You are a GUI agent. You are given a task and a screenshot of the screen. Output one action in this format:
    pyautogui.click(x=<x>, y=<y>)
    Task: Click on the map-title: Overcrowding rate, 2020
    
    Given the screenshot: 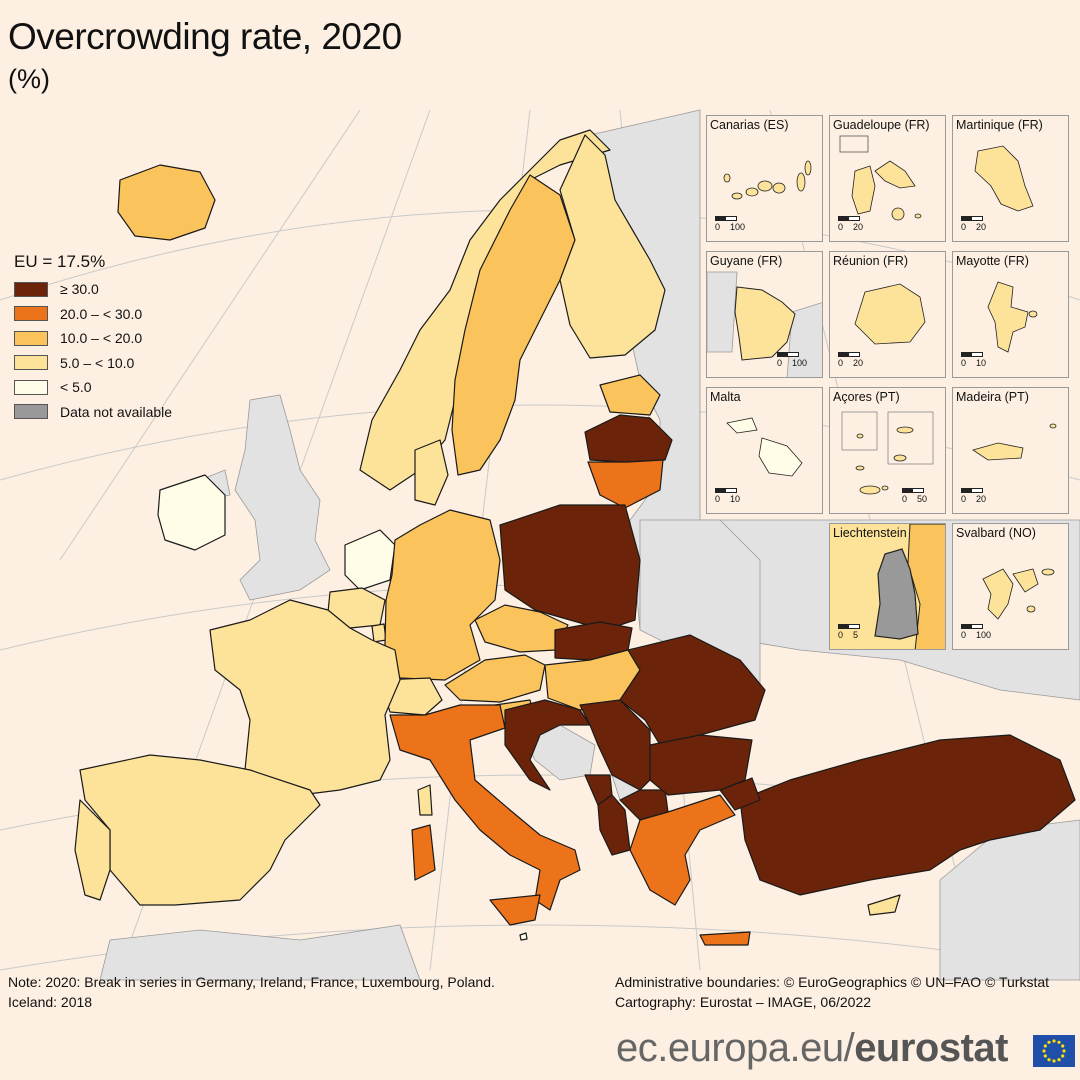 What is the action you would take?
    pyautogui.click(x=205, y=36)
    